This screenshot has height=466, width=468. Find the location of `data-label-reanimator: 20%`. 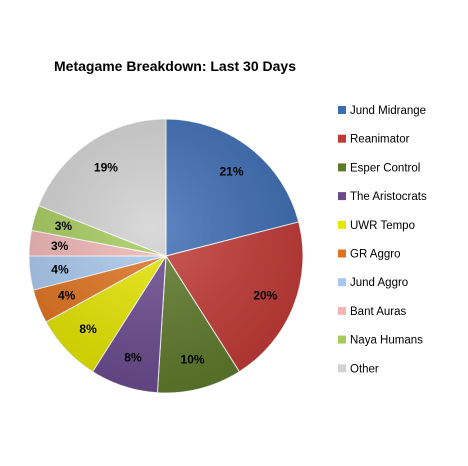

data-label-reanimator: 20% is located at coordinates (265, 295).